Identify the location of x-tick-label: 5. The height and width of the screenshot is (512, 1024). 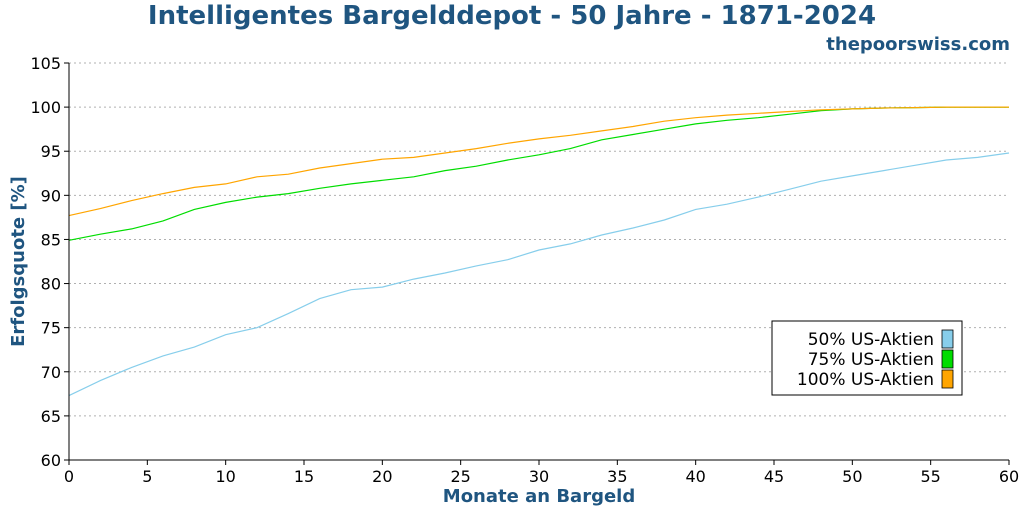
(147, 476).